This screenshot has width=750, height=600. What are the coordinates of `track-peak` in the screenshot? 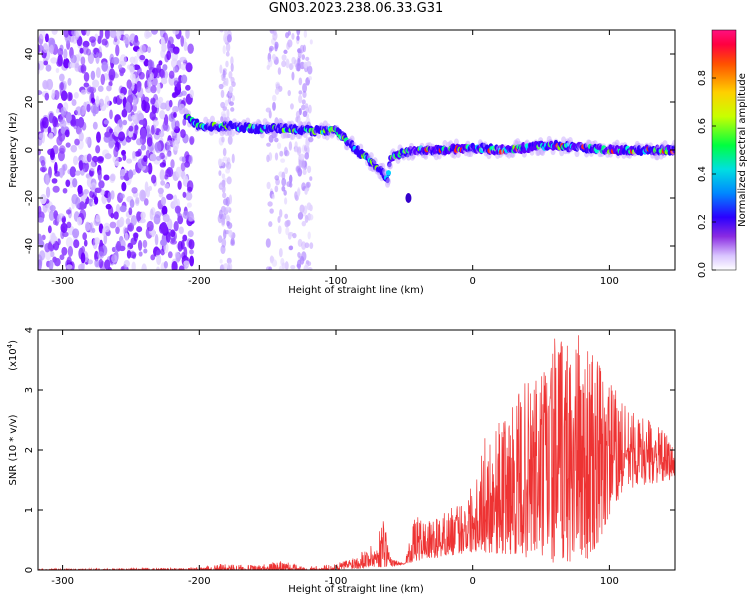 It's located at (388, 173).